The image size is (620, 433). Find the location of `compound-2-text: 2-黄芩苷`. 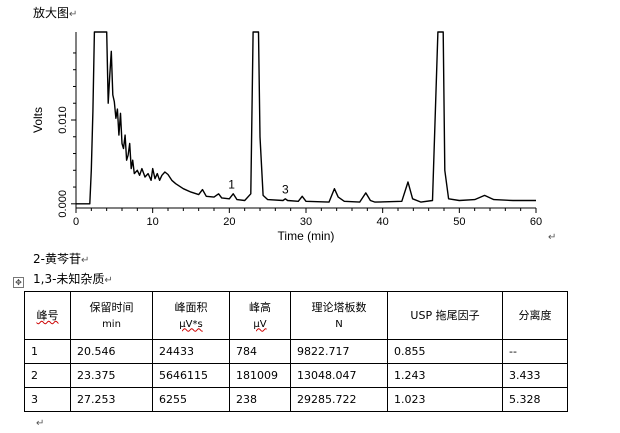

compound-2-text: 2-黄芩苷 is located at coordinates (57, 259).